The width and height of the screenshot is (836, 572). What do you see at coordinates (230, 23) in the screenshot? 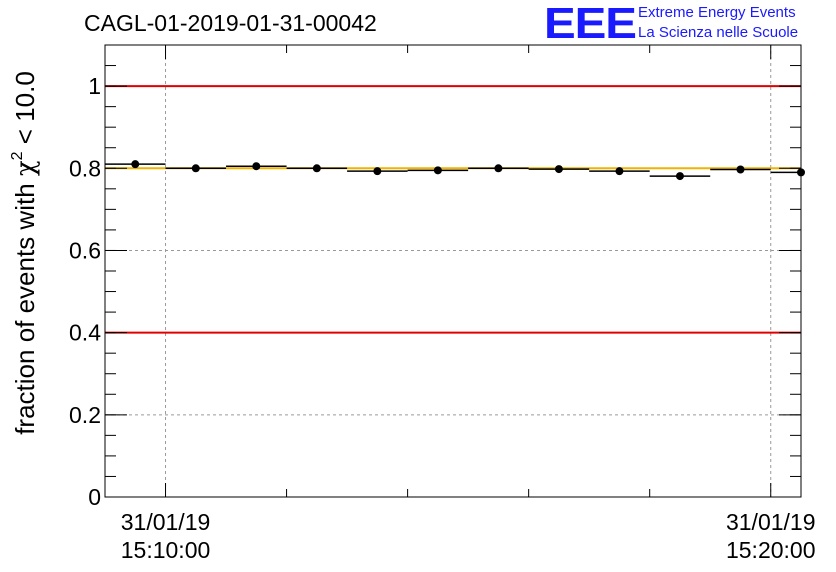
I see `chart-title: CAGL-01-2019-01-31-00042` at bounding box center [230, 23].